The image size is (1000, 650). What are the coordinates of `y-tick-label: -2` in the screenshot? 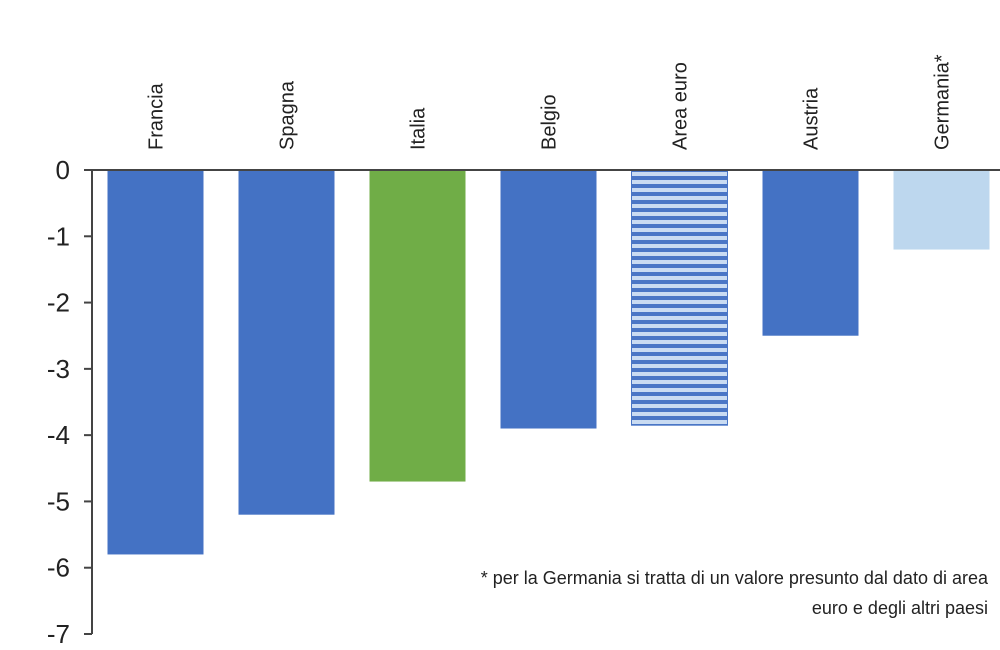 It's located at (58, 303).